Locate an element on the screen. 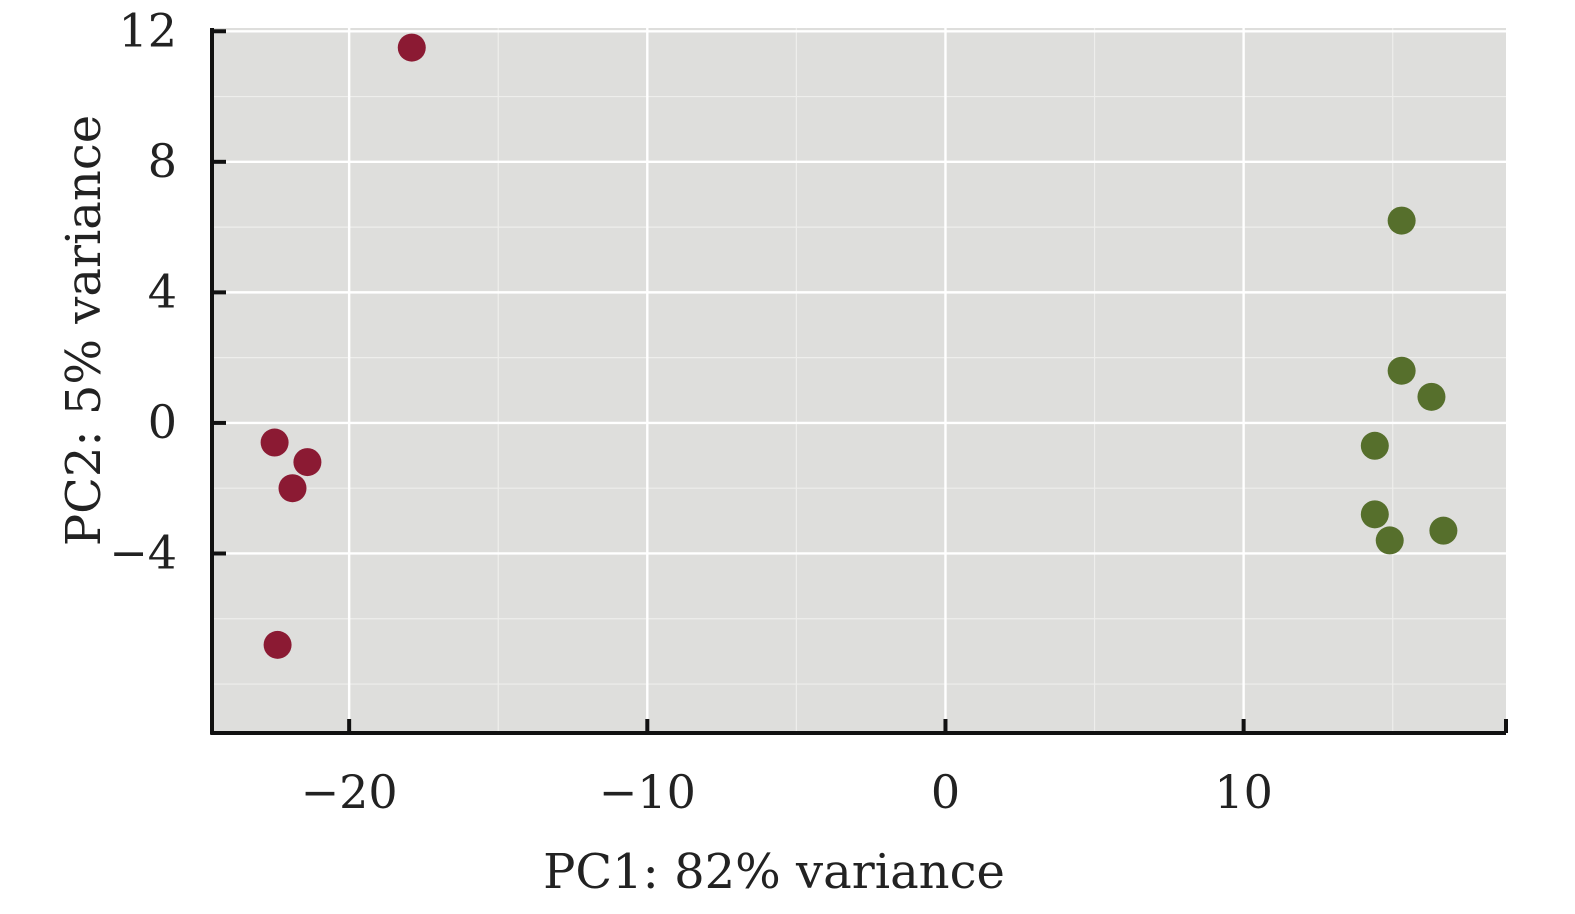  x-tick-label: −20 is located at coordinates (349, 792).